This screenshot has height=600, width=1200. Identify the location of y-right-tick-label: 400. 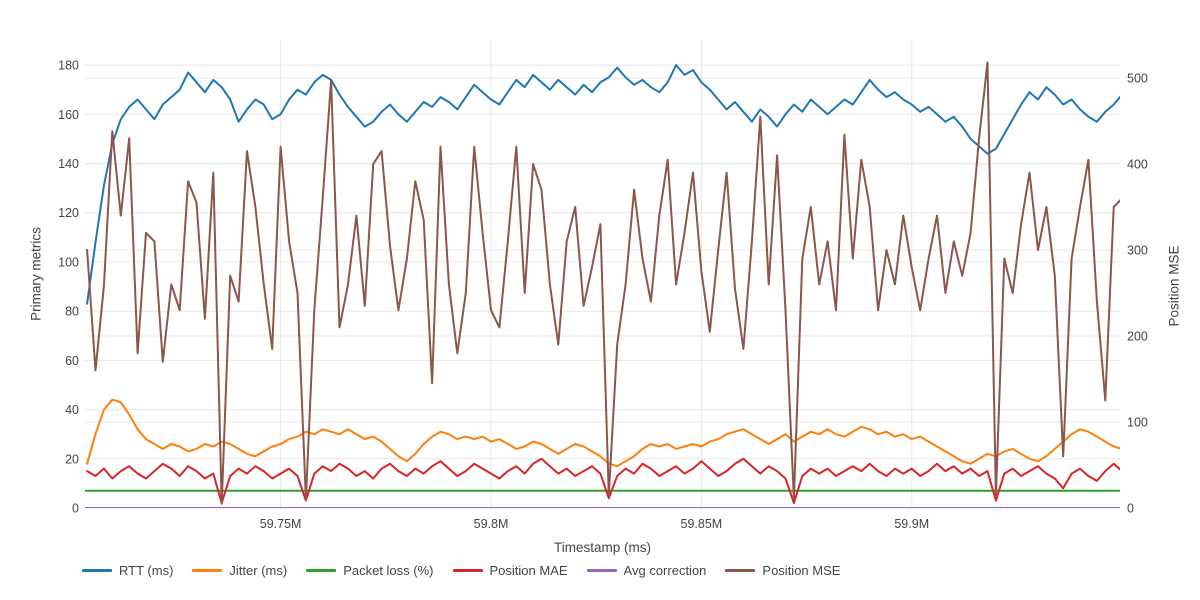
(1137, 165).